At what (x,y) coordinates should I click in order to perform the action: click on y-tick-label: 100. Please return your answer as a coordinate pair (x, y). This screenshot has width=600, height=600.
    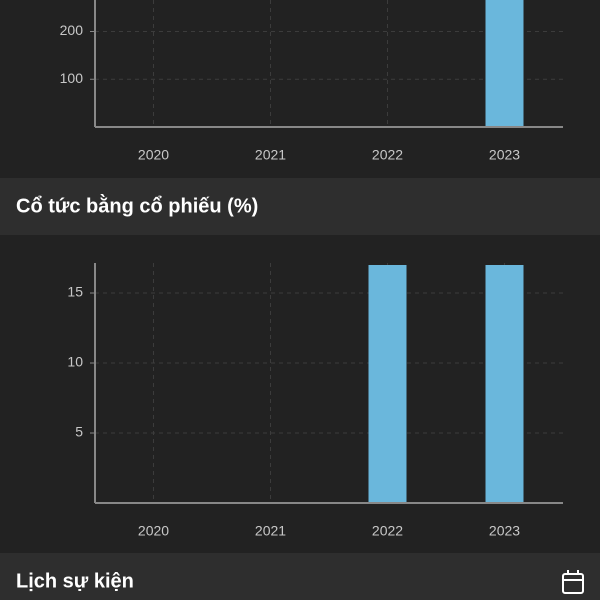
    Looking at the image, I should click on (72, 78).